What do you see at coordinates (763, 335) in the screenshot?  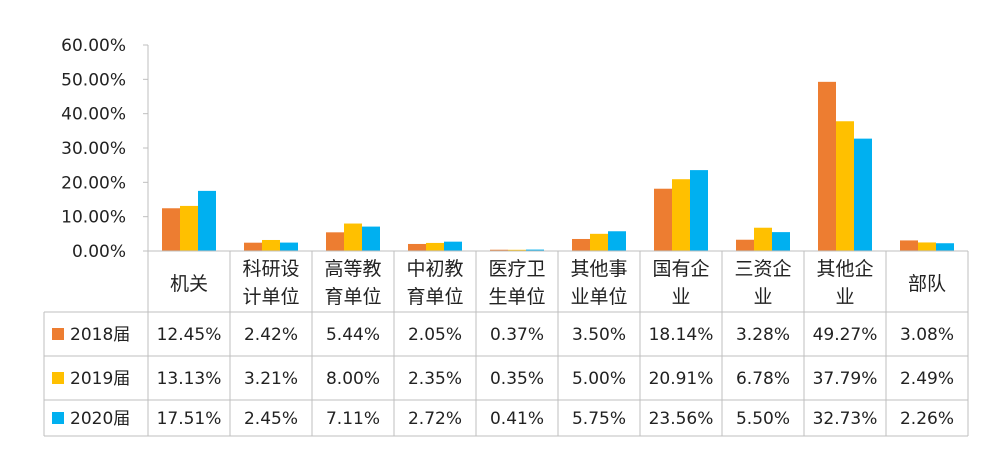 I see `data-label: 3.28%` at bounding box center [763, 335].